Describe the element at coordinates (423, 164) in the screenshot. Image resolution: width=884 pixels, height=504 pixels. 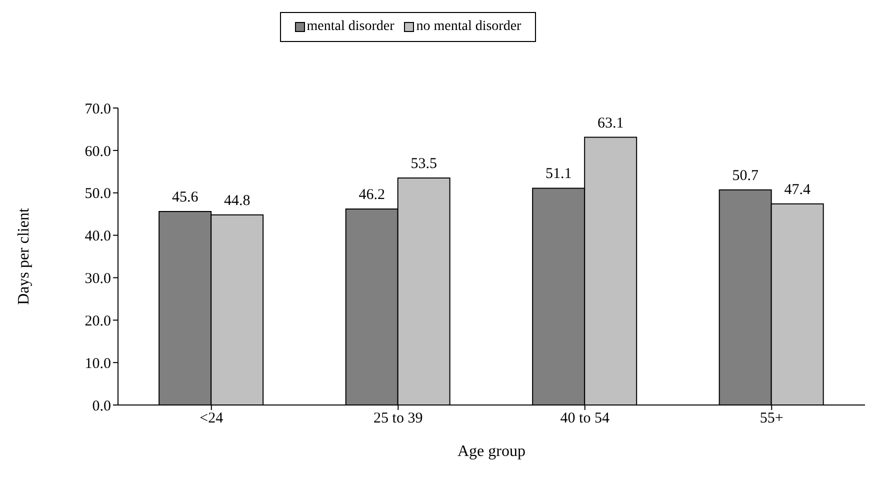
I see `data-label: 53.5` at that location.